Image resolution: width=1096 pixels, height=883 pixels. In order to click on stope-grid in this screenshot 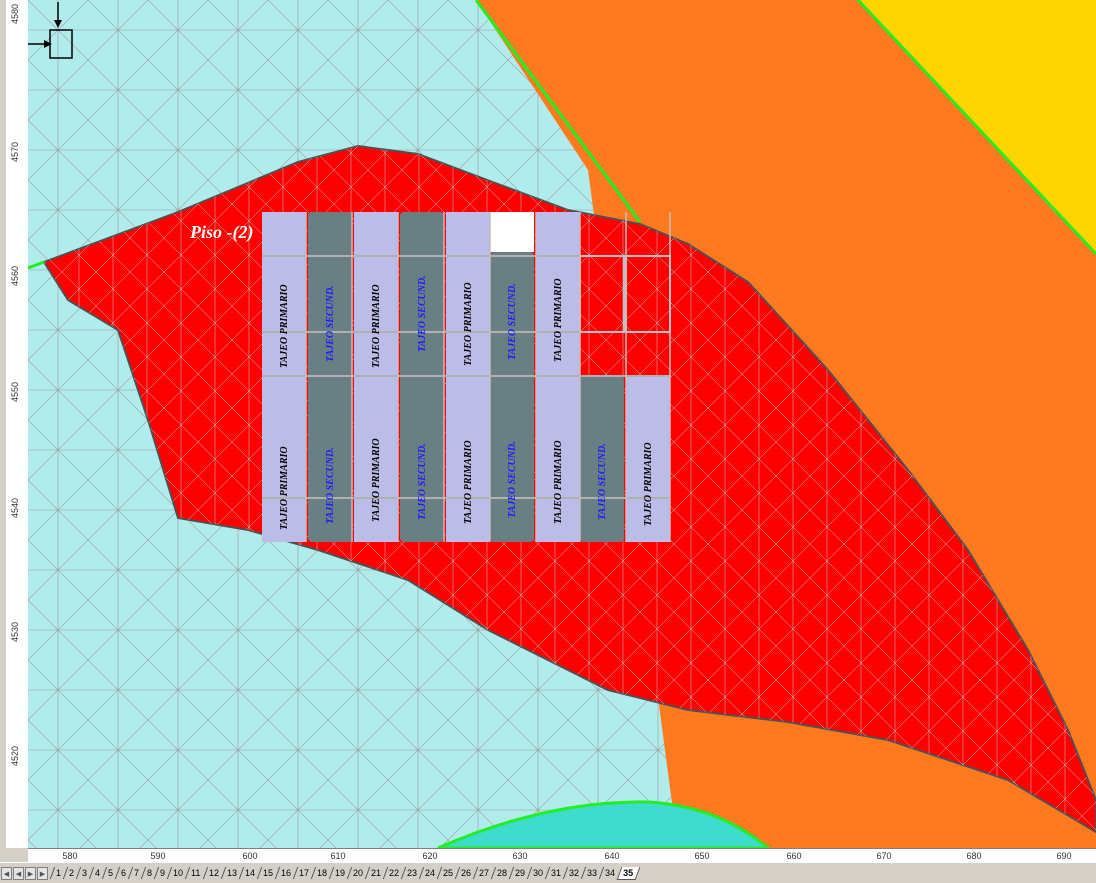, I will do `click(466, 377)`.